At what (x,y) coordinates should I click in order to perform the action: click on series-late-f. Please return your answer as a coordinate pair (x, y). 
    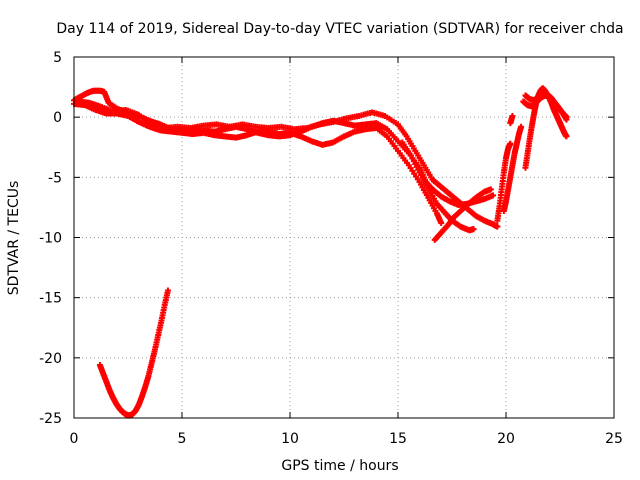
    Looking at the image, I should click on (545, 107).